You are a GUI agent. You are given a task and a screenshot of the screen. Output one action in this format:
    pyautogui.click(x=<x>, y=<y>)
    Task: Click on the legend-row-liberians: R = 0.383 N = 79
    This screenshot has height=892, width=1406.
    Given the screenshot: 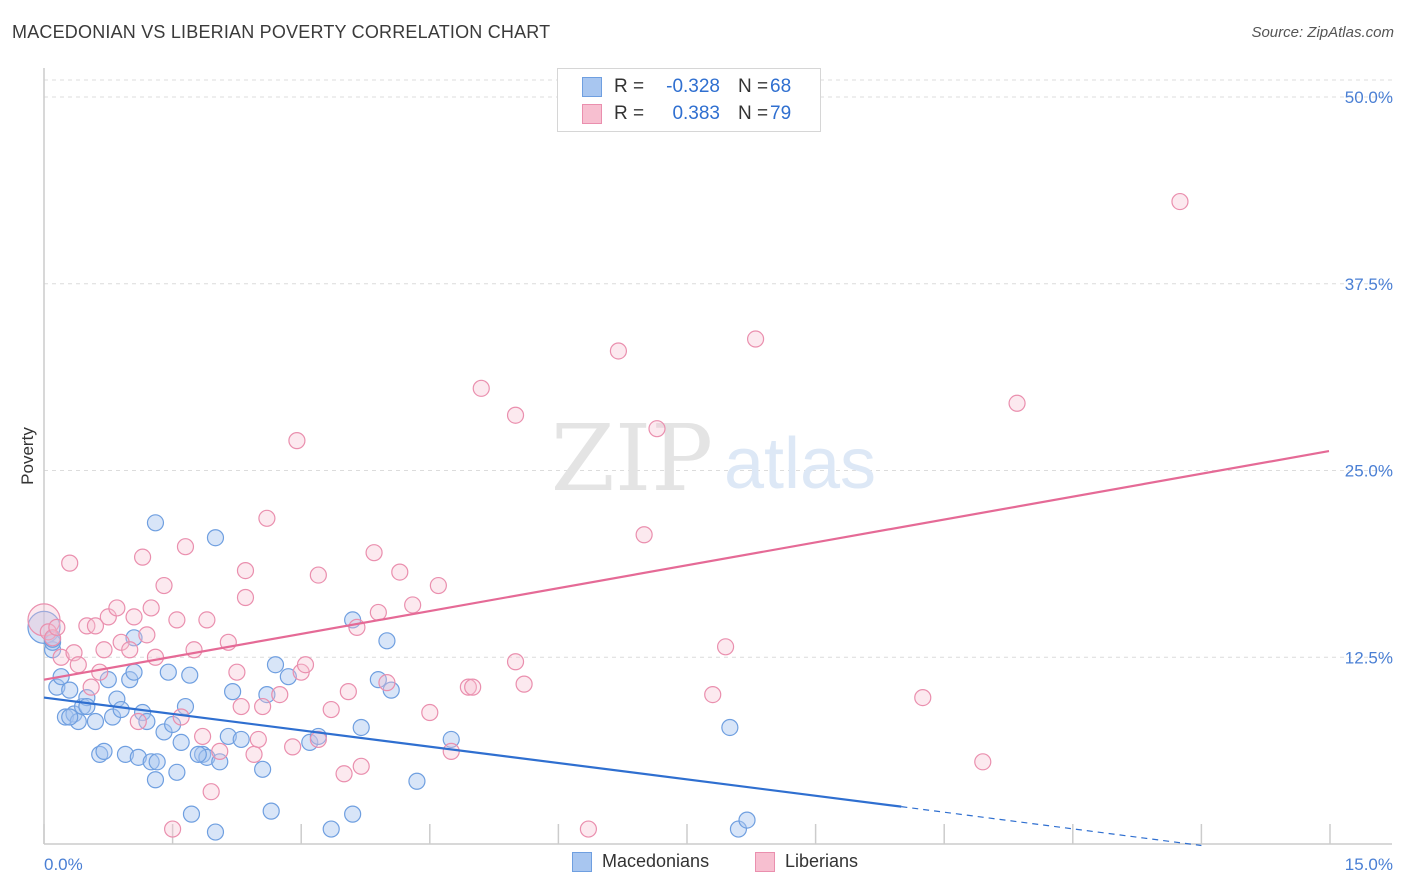 What is the action you would take?
    pyautogui.click(x=686, y=114)
    